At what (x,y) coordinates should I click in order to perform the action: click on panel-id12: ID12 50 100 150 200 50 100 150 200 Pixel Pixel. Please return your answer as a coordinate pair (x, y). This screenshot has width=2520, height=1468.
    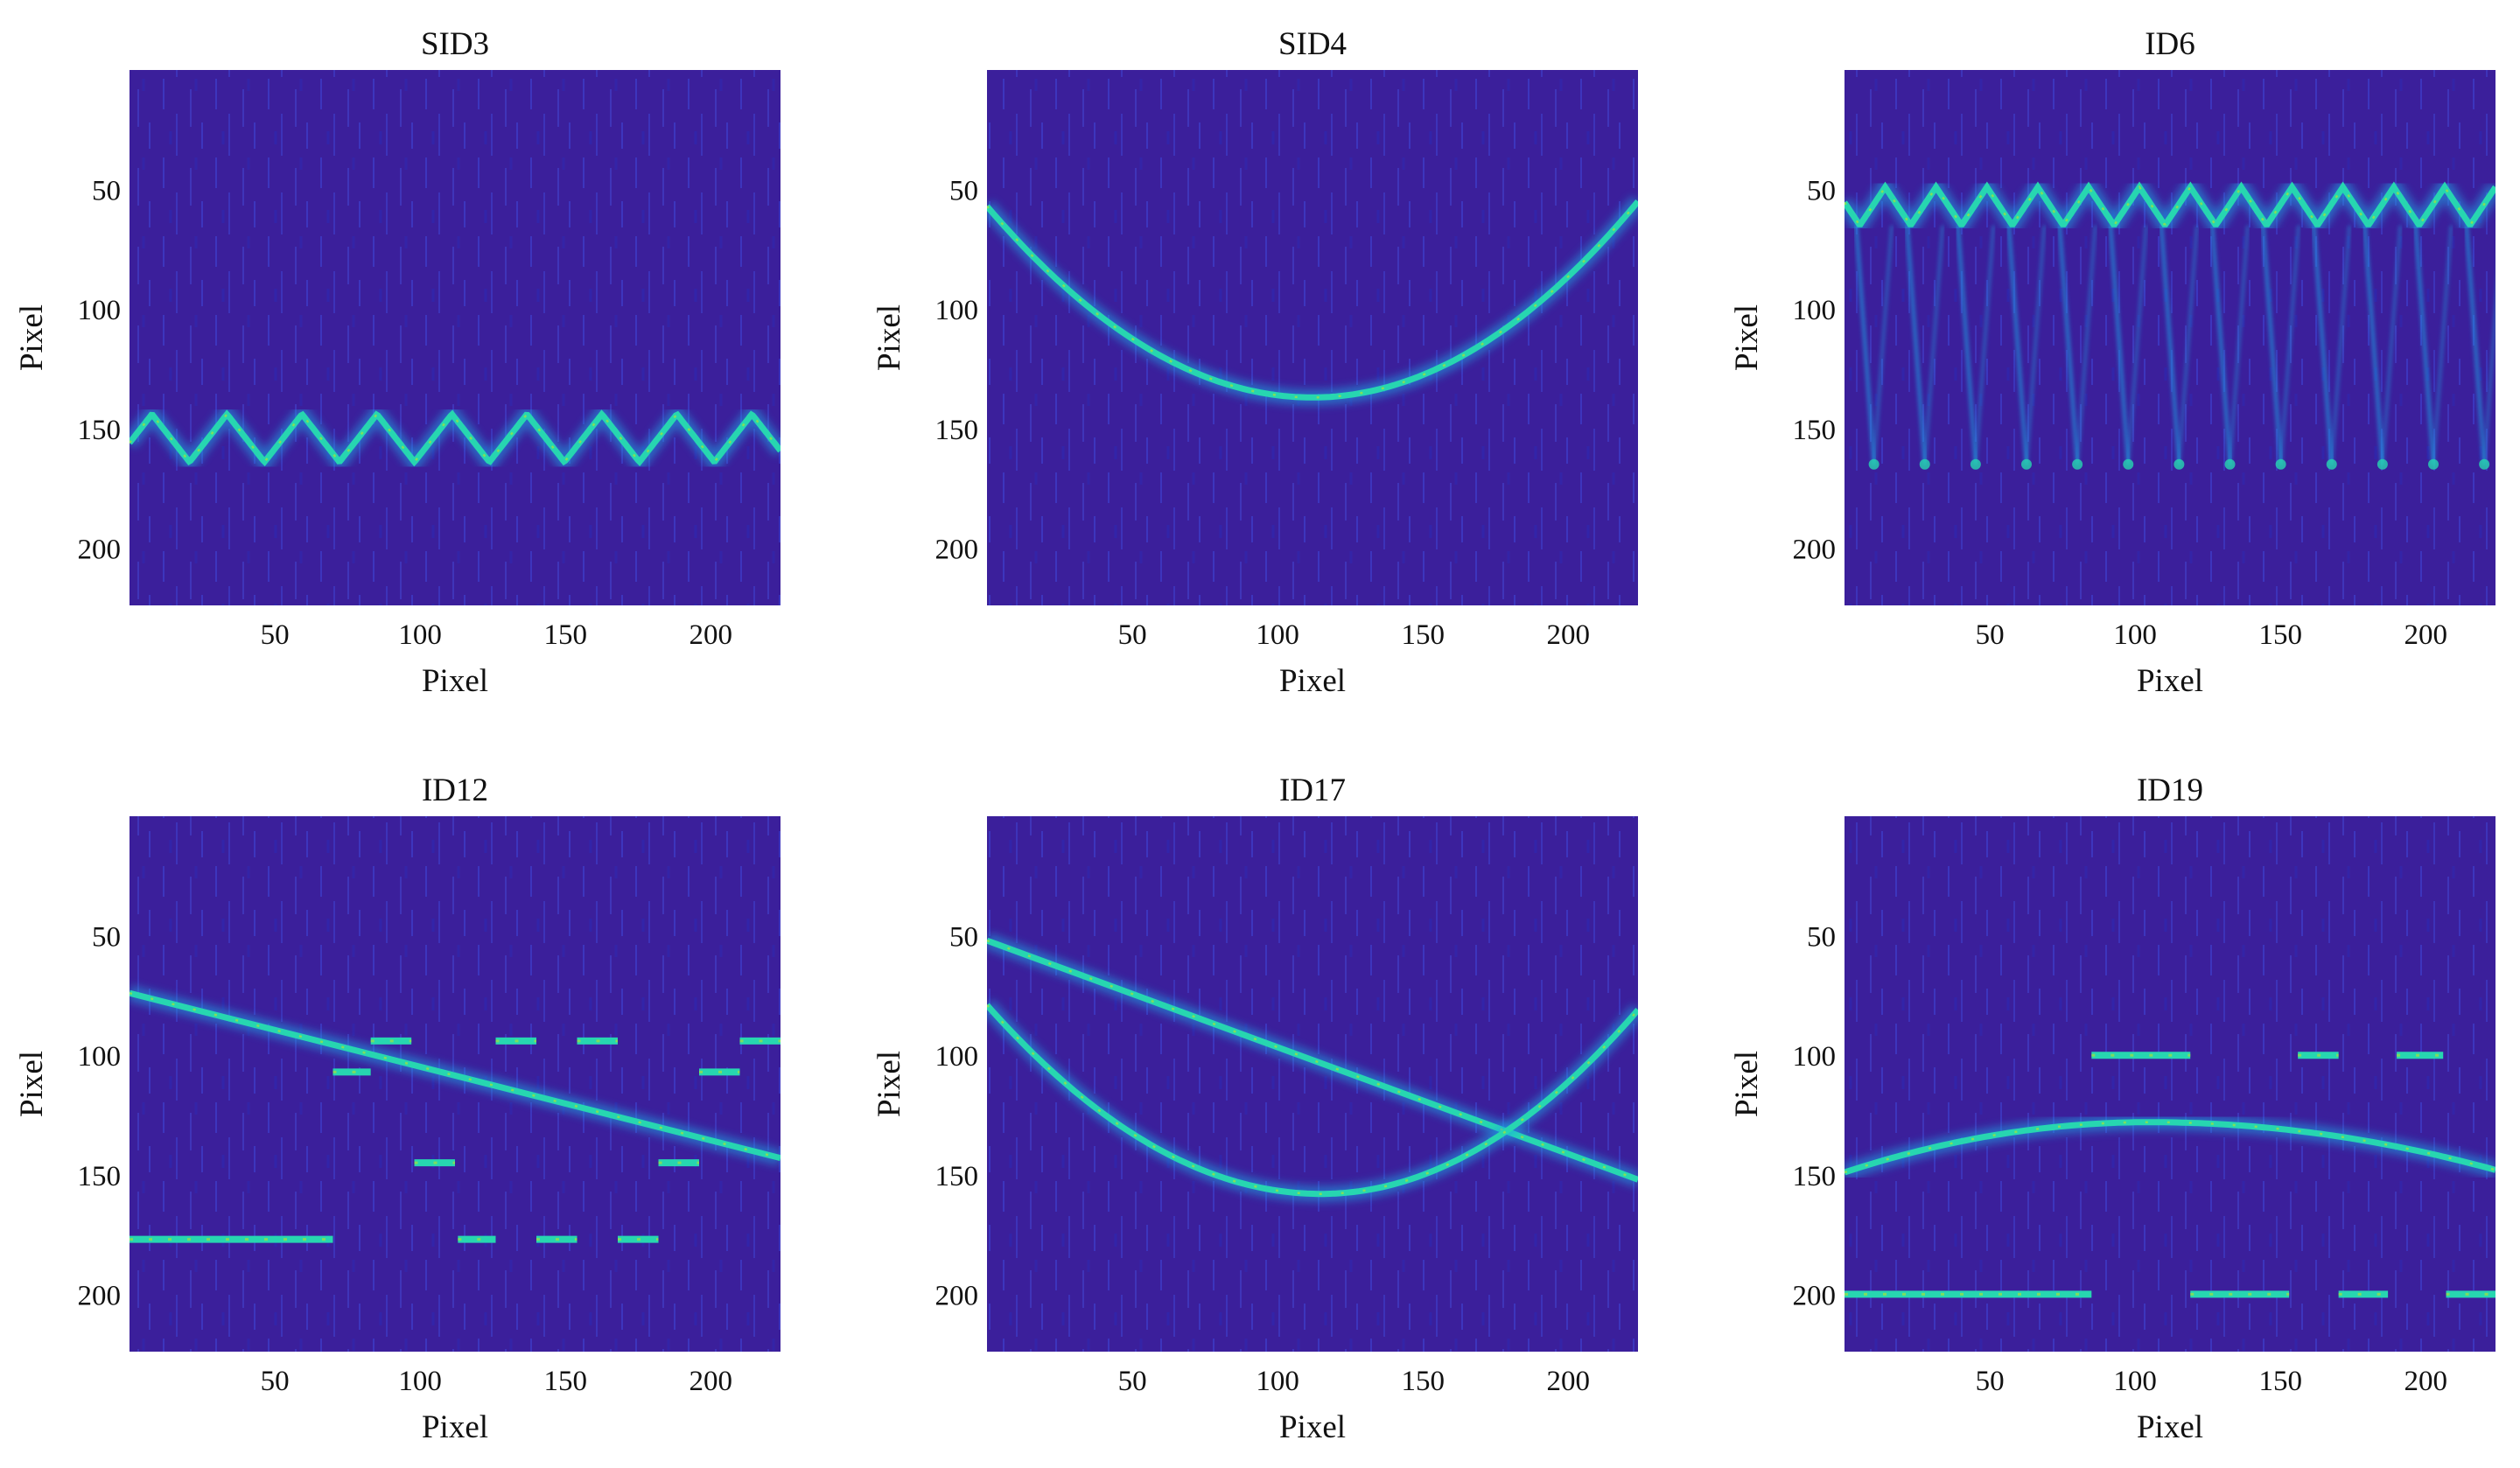
    Looking at the image, I should click on (397, 1108).